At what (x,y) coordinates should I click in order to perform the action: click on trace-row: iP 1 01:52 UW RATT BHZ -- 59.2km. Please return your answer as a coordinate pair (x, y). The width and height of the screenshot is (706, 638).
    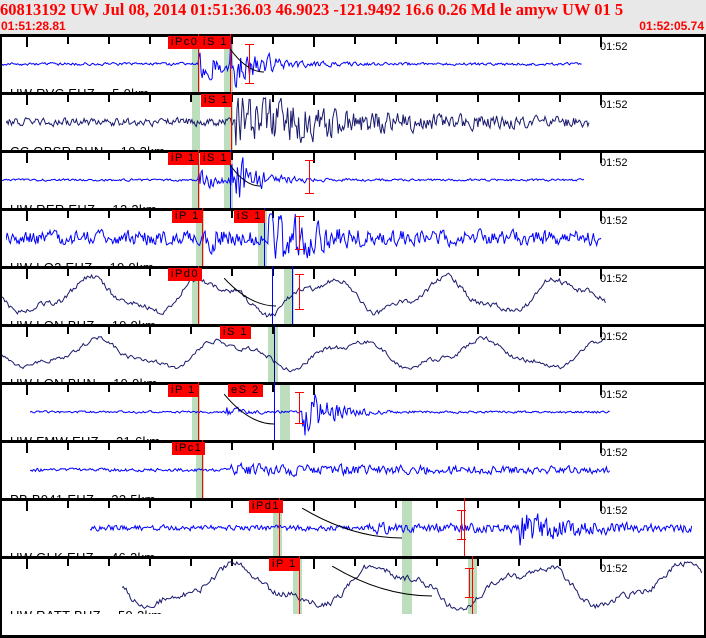
    Looking at the image, I should click on (353, 585).